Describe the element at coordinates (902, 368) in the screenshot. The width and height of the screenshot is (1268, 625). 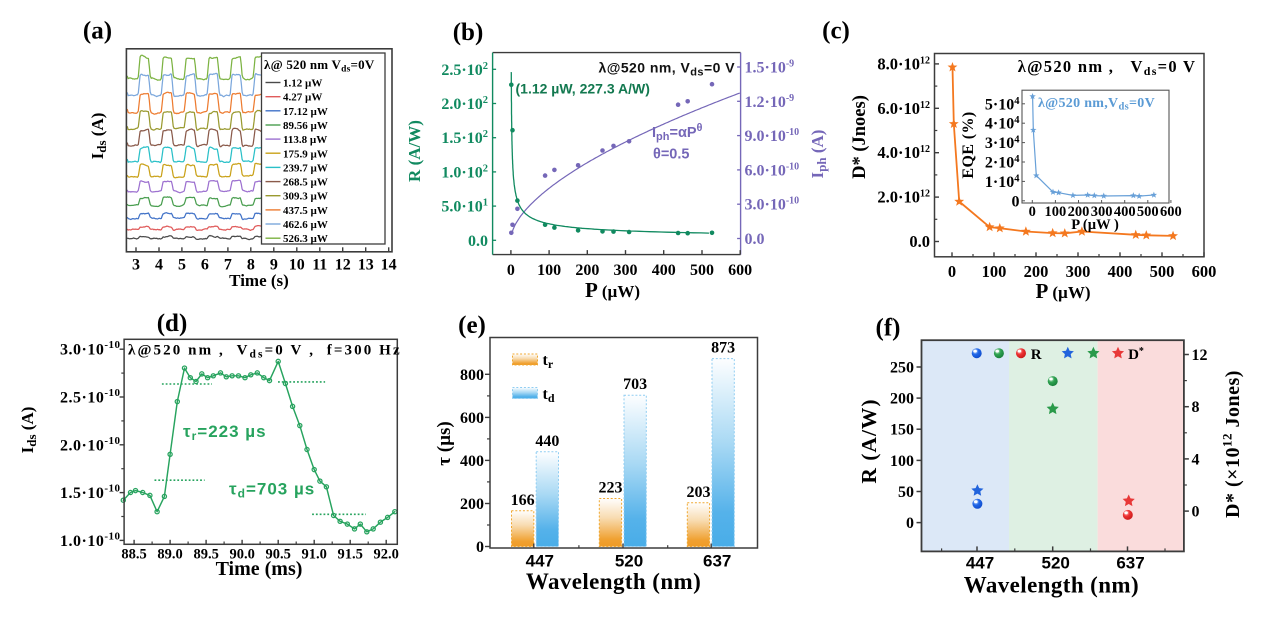
I see `svg-text: 250` at that location.